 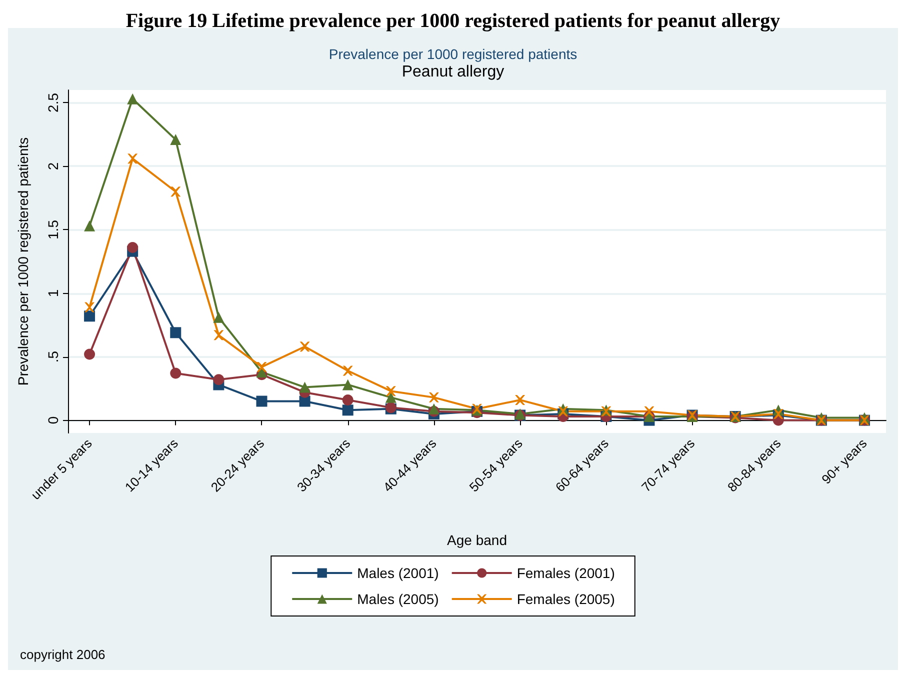 I want to click on y-tick-label: 2.5, so click(x=53, y=102).